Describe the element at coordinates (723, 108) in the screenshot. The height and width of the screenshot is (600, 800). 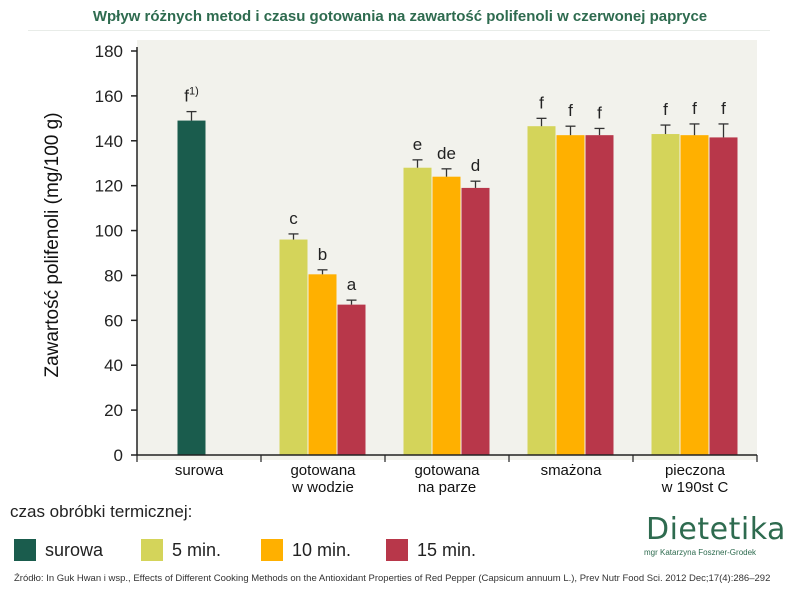
I see `significance-label-pieczona-w-190st-c-15-min: f` at that location.